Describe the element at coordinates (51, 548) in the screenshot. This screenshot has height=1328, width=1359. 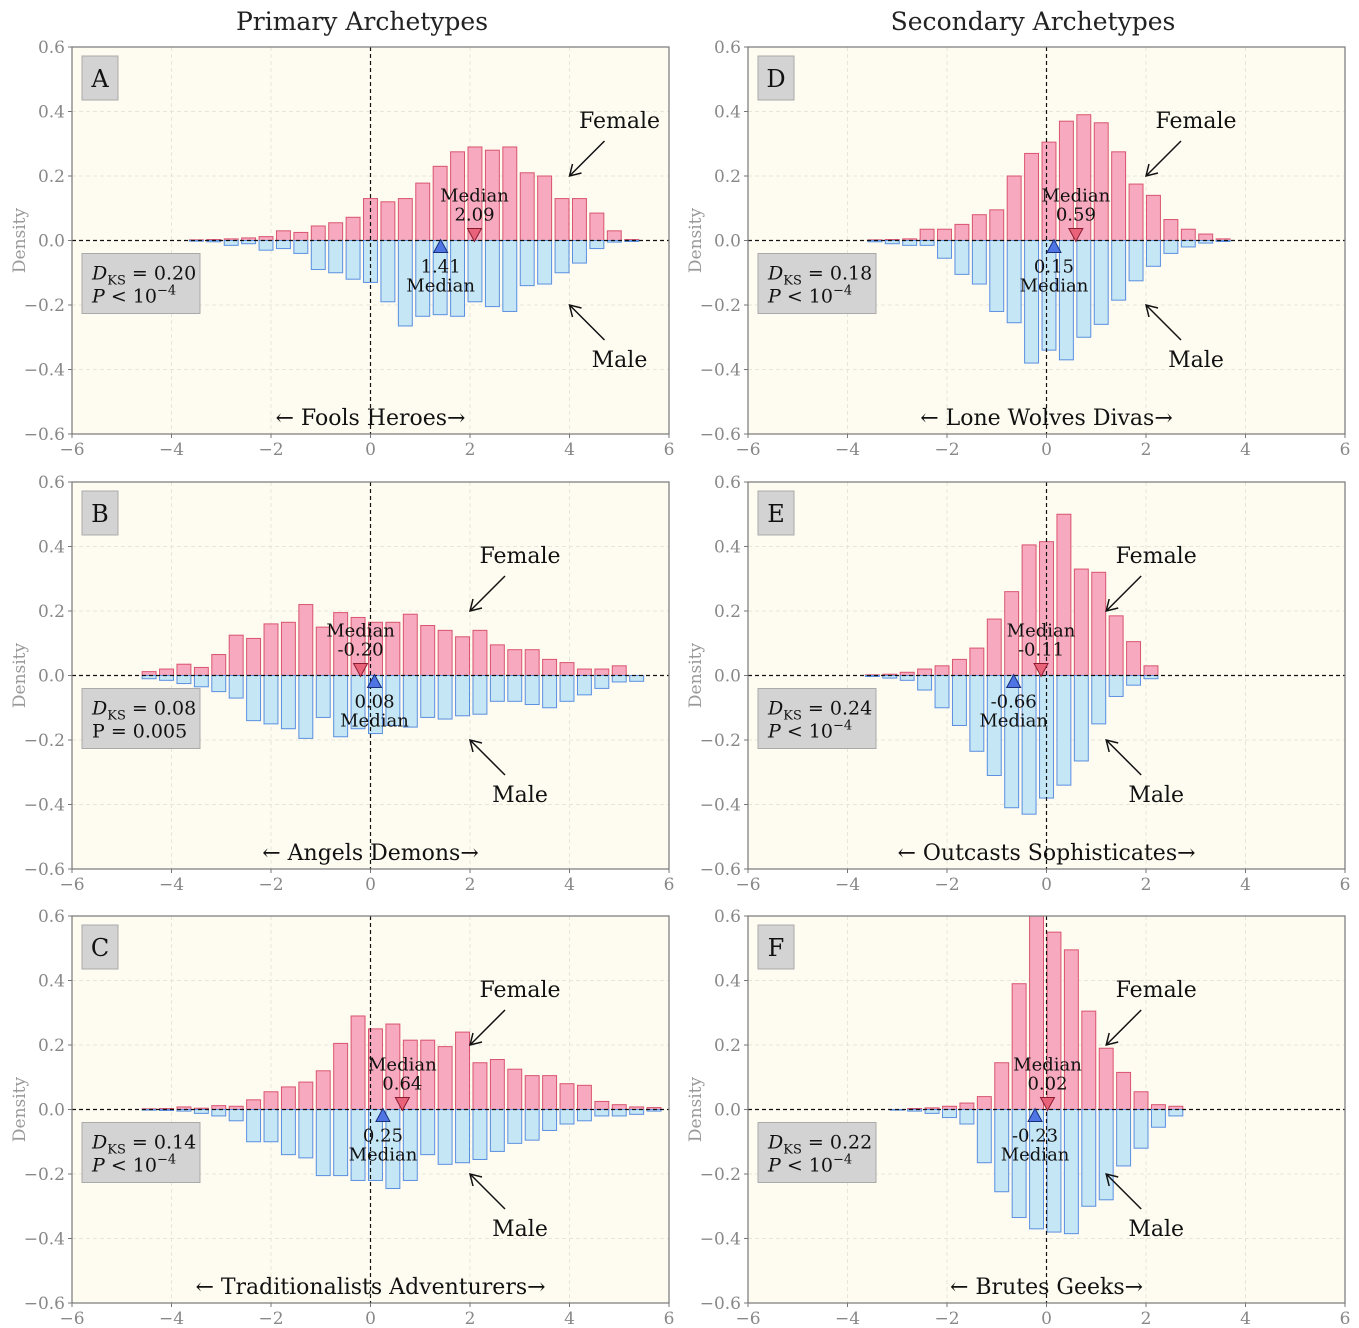
I see `y-tick-label: 0.4` at that location.